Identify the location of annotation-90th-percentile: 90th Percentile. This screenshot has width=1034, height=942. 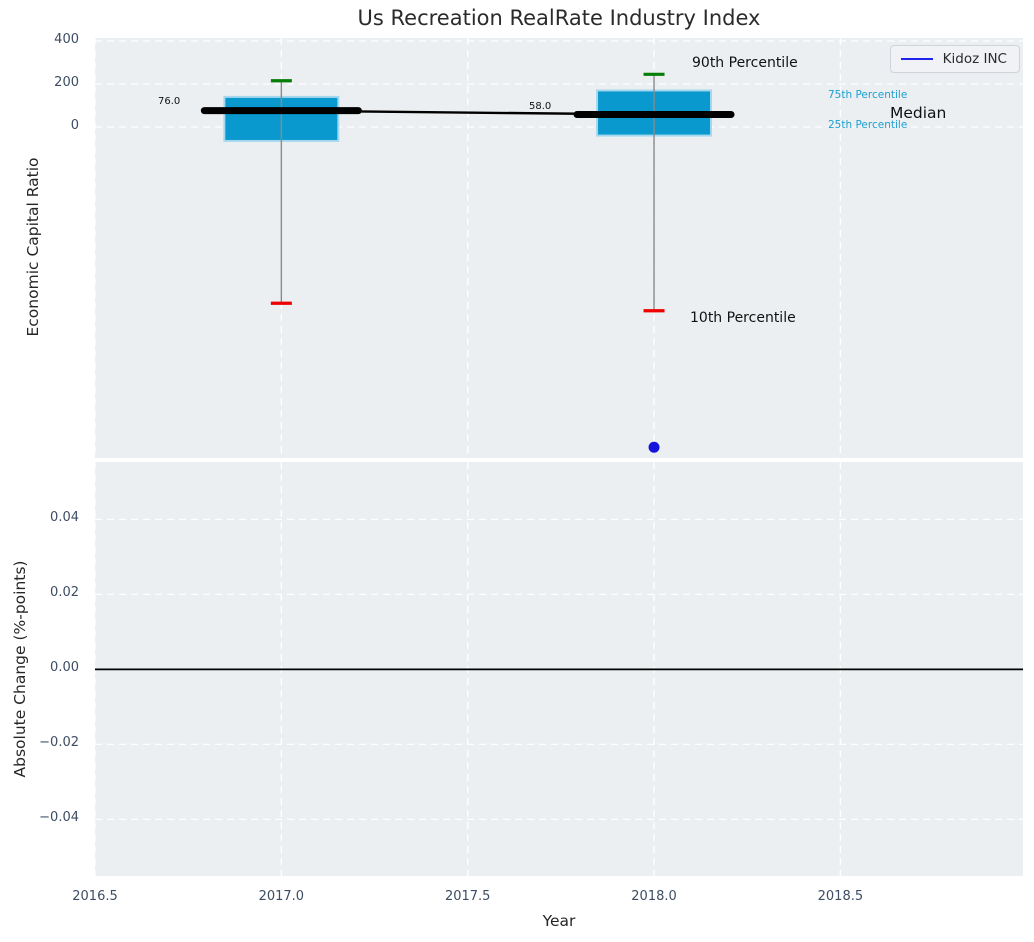
(745, 63).